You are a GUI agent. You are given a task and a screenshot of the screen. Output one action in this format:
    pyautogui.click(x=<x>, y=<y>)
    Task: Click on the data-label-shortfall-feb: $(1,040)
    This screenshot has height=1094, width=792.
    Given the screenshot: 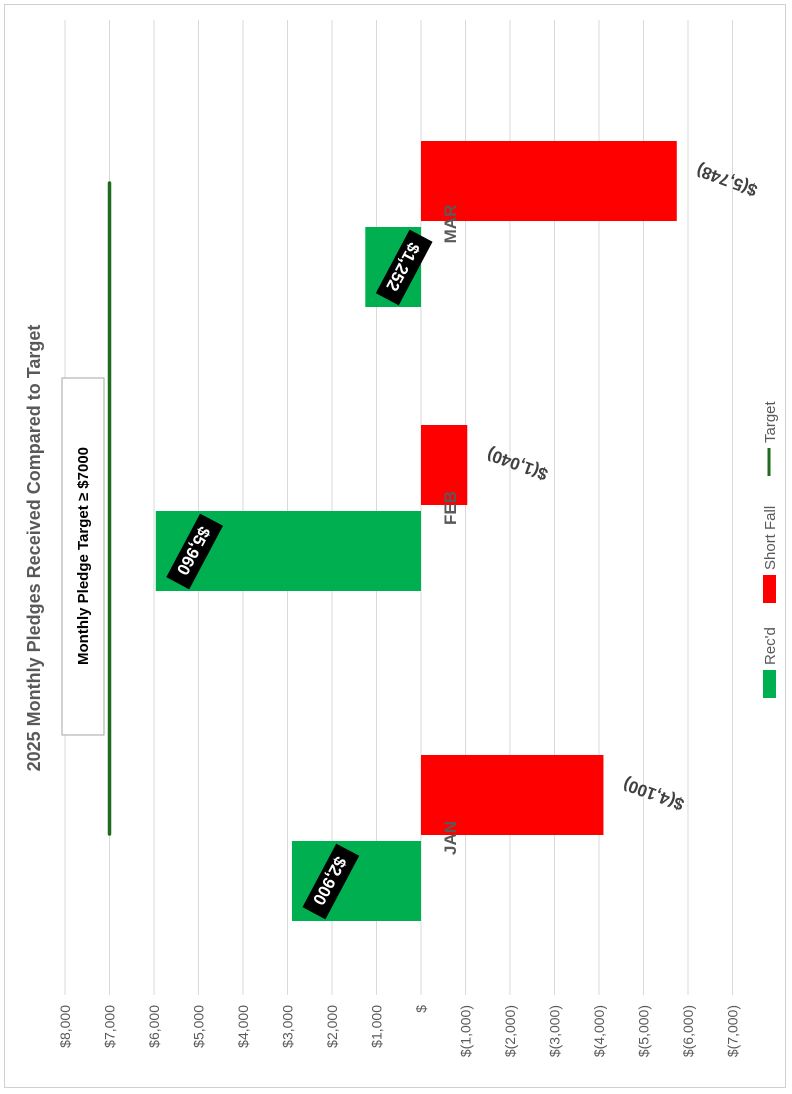 What is the action you would take?
    pyautogui.click(x=517, y=464)
    